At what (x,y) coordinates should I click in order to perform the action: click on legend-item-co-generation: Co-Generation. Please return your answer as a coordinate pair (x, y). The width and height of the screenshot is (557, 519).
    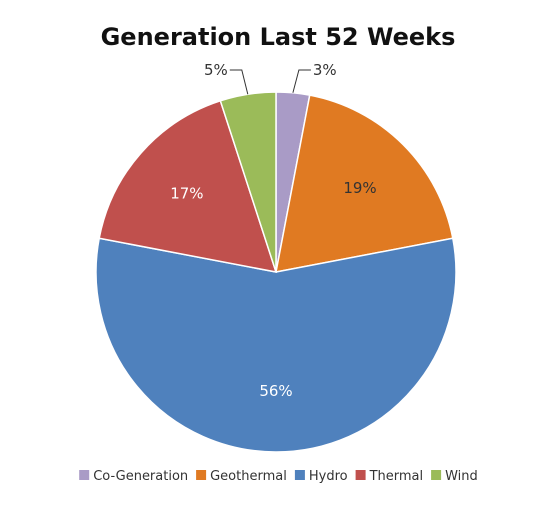
    Looking at the image, I should click on (133, 476).